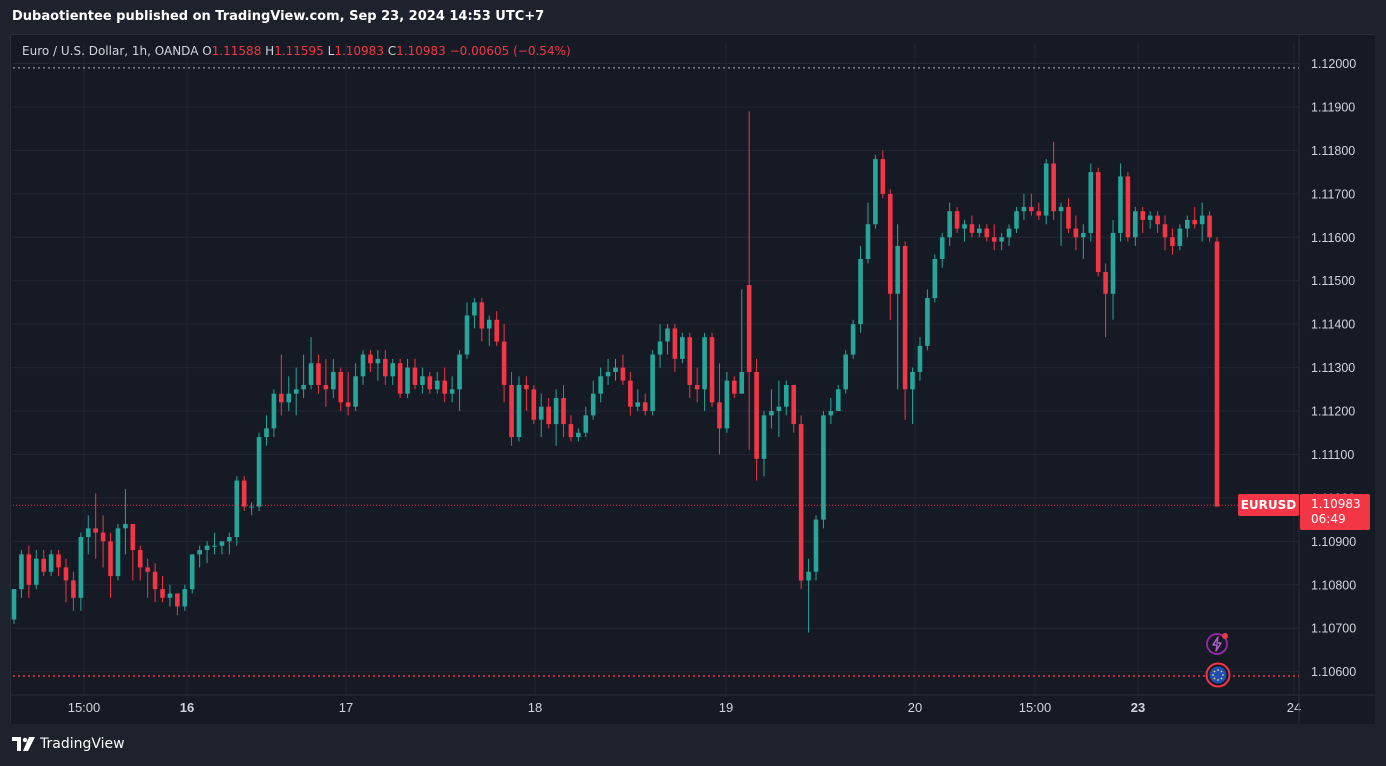 Image resolution: width=1386 pixels, height=766 pixels. Describe the element at coordinates (346, 707) in the screenshot. I see `x-tick-label: 17` at that location.